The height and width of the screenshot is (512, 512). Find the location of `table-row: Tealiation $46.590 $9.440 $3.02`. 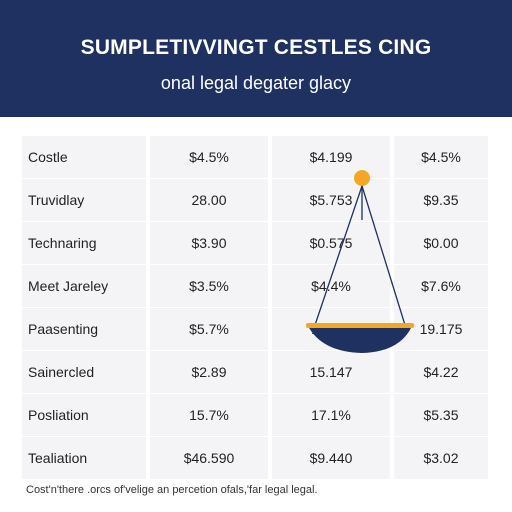

table-row: Tealiation $46.590 $9.440 $3.02 is located at coordinates (255, 458).